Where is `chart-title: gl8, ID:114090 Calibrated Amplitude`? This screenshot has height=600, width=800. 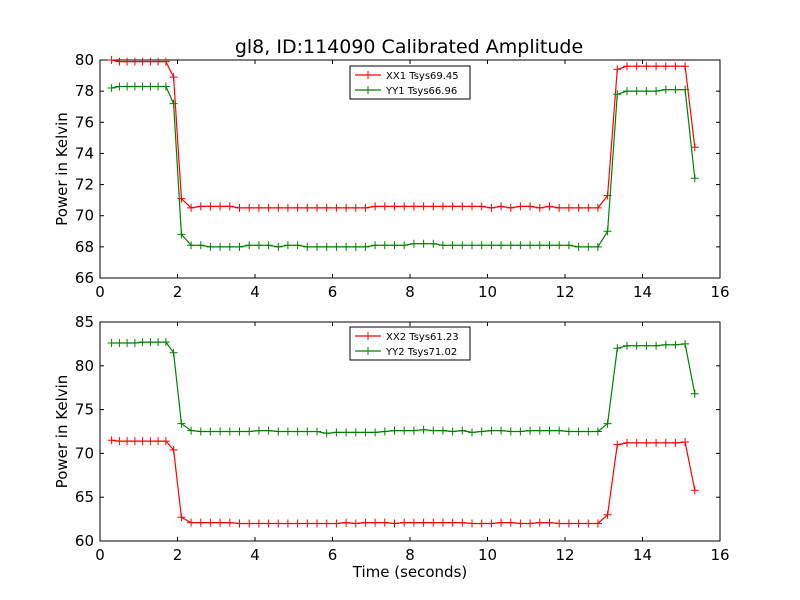
chart-title: gl8, ID:114090 Calibrated Amplitude is located at coordinates (409, 47).